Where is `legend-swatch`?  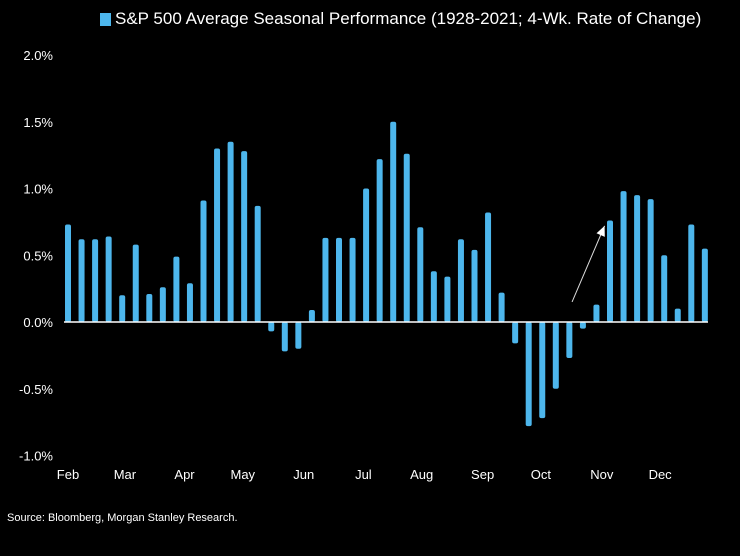 legend-swatch is located at coordinates (105, 19).